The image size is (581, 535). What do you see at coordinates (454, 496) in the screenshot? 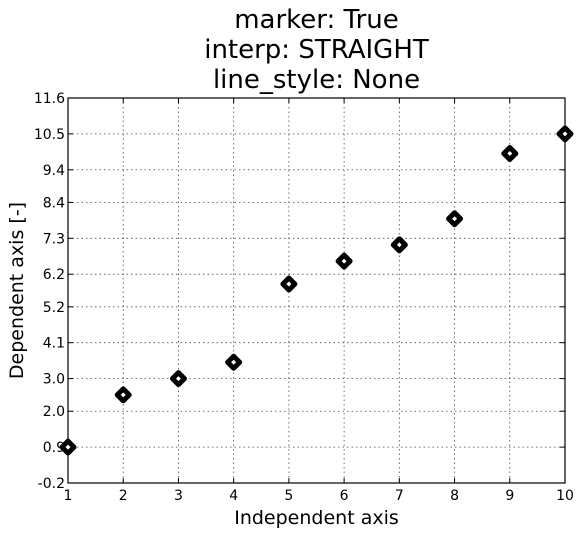
I see `x-tick-label: 8` at bounding box center [454, 496].